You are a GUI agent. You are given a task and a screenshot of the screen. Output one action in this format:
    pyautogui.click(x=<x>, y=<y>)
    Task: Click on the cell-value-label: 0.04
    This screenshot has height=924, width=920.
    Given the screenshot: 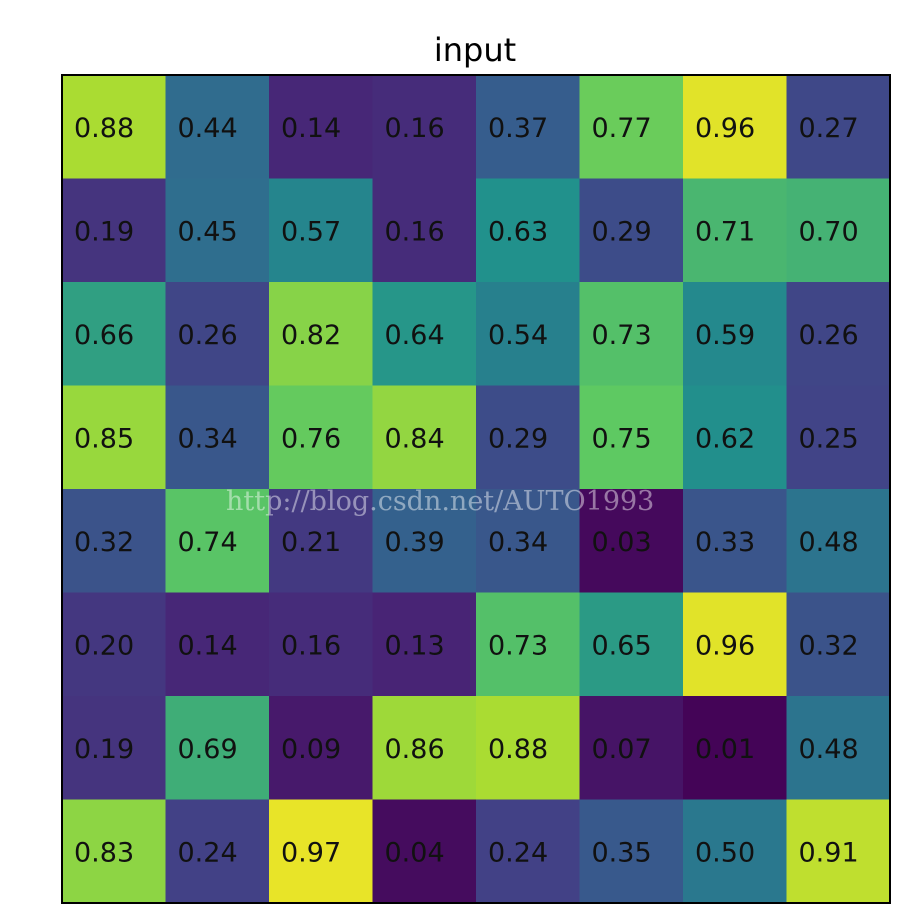 What is the action you would take?
    pyautogui.click(x=415, y=852)
    